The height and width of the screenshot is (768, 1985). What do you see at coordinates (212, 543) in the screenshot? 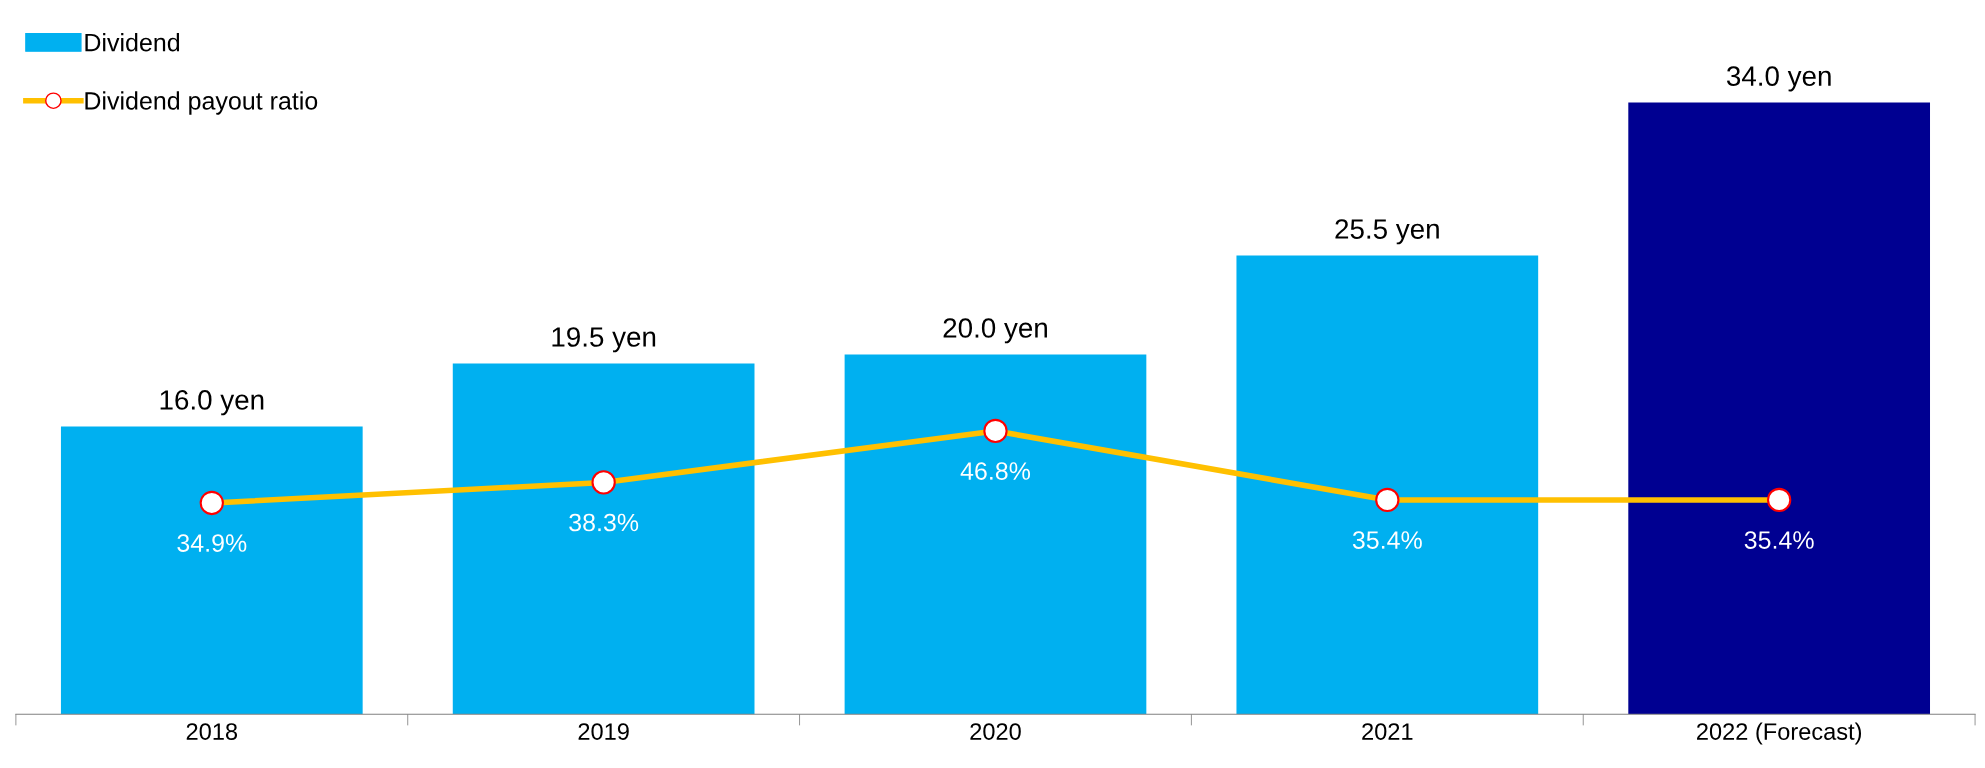
I see `data-label: 34.9%` at bounding box center [212, 543].